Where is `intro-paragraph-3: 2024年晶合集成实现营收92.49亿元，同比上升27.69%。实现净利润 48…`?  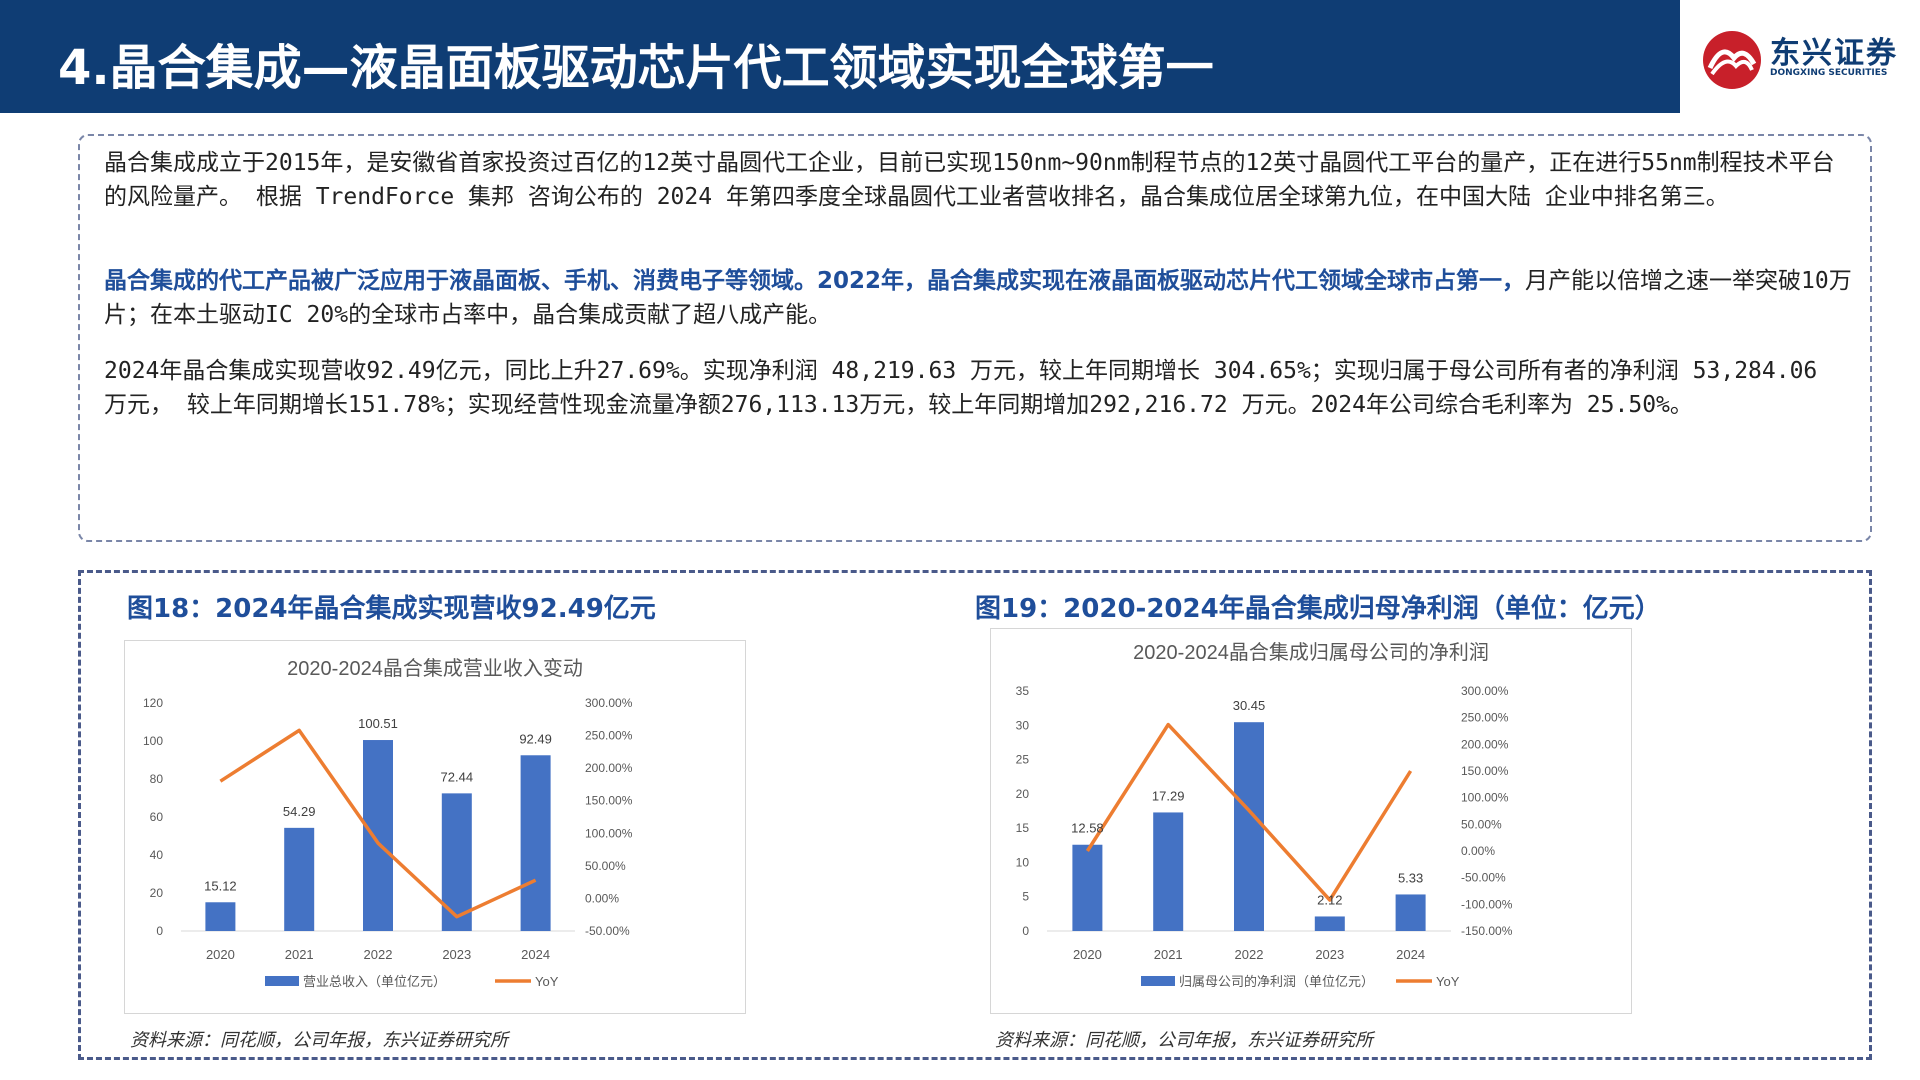
intro-paragraph-3: 2024年晶合集成实现营收92.49亿元，同比上升27.69%。实现净利润 48… is located at coordinates (961, 388).